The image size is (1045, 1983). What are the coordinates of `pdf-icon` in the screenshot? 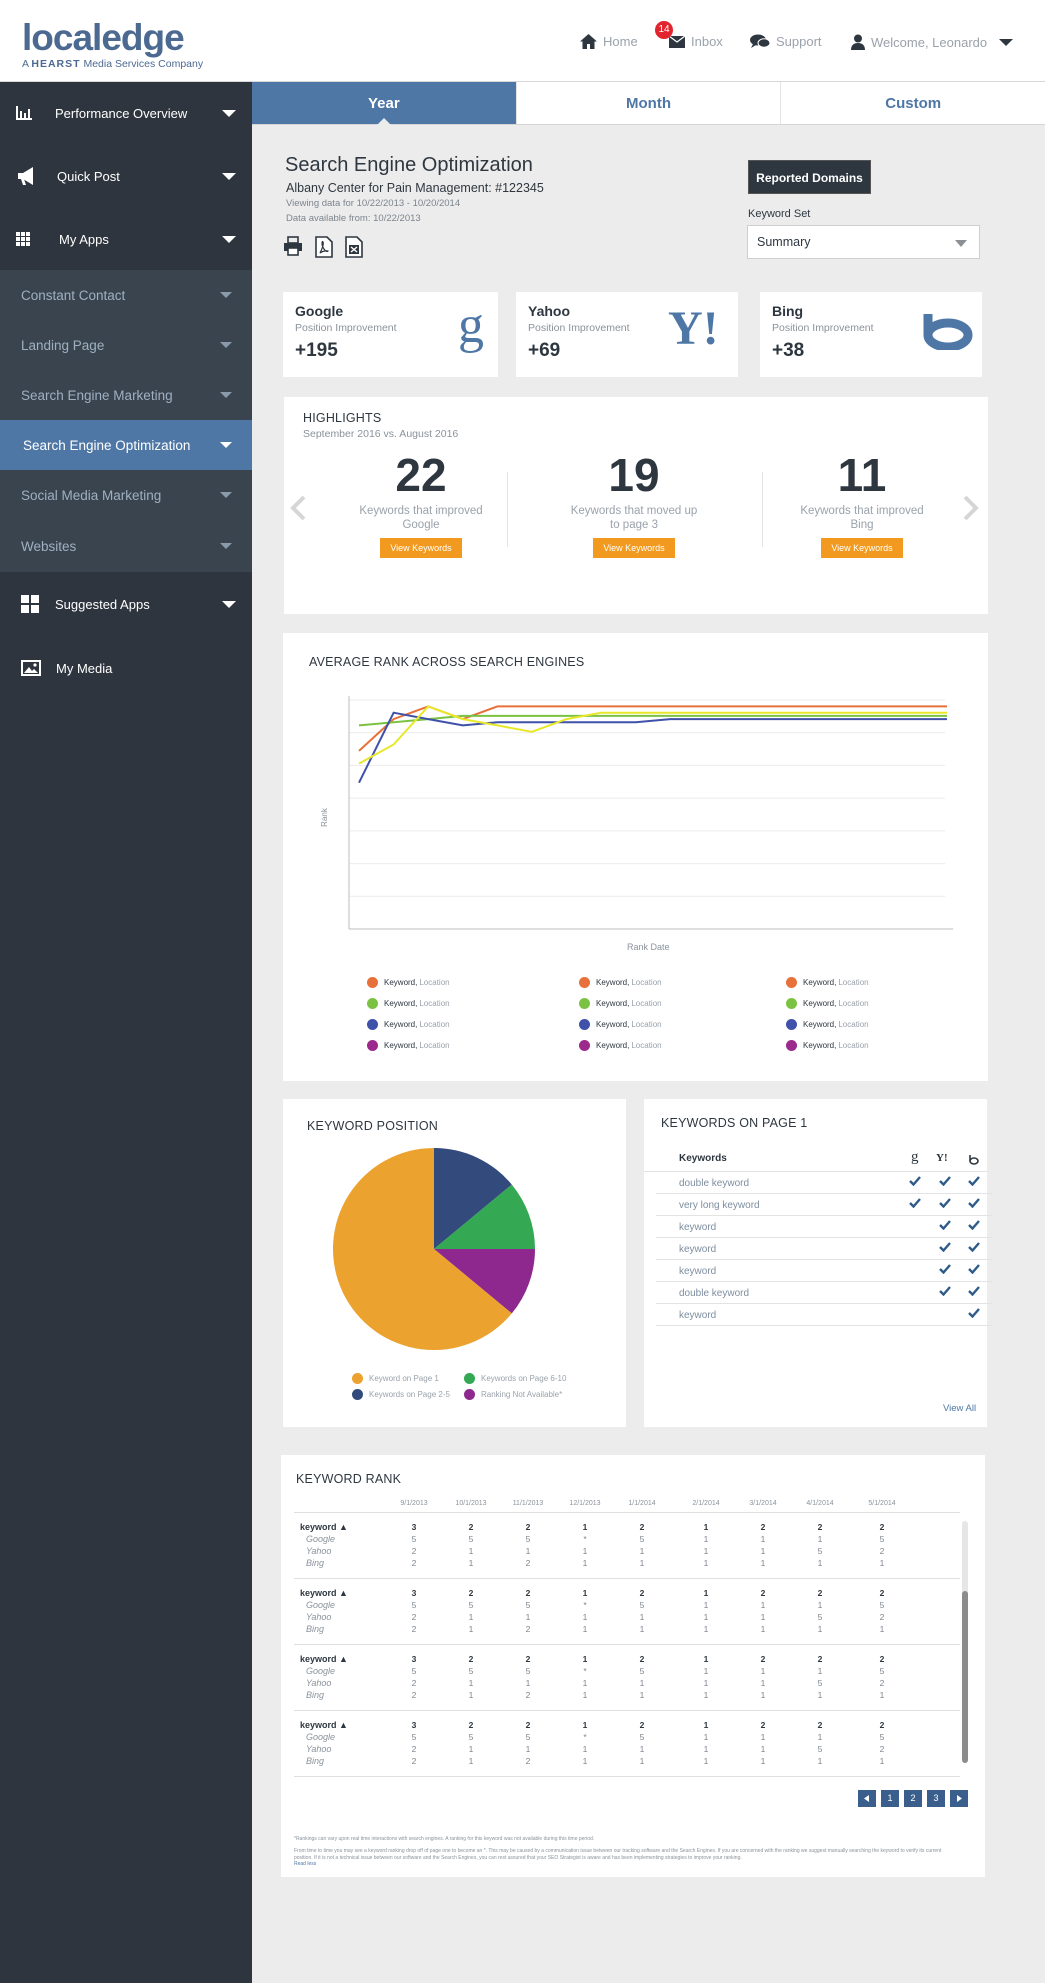 It's located at (324, 247).